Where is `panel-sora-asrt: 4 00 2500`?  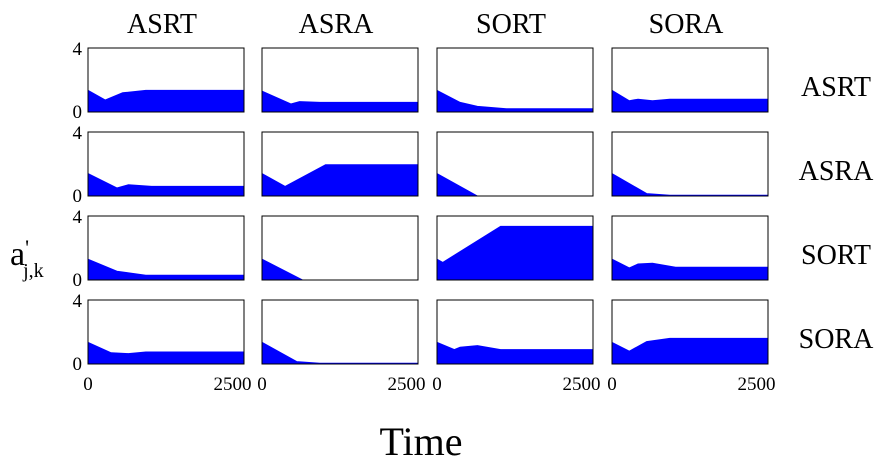 panel-sora-asrt: 4 00 2500 is located at coordinates (162, 343).